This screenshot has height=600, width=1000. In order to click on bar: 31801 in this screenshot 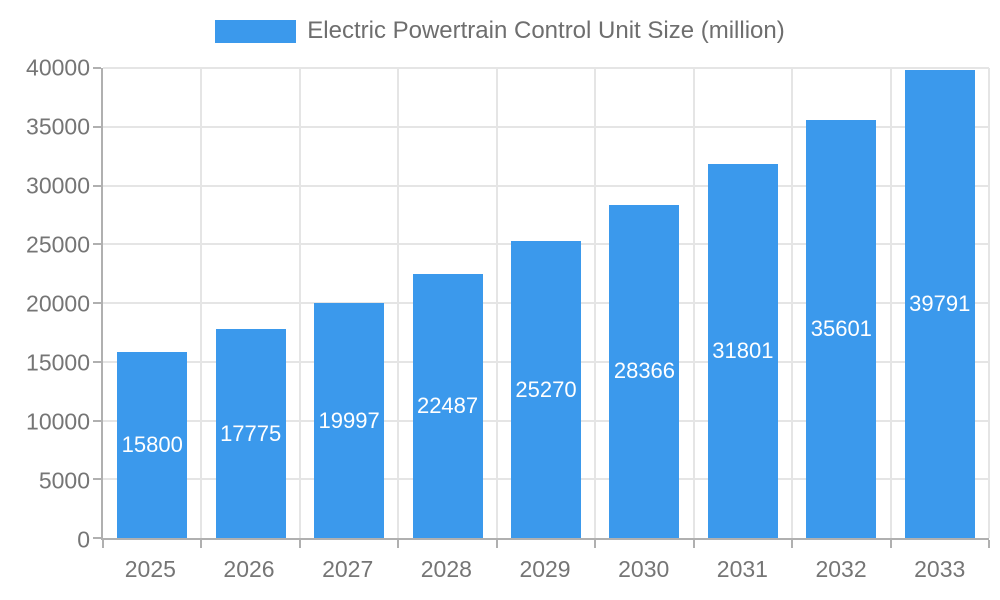, I will do `click(742, 351)`.